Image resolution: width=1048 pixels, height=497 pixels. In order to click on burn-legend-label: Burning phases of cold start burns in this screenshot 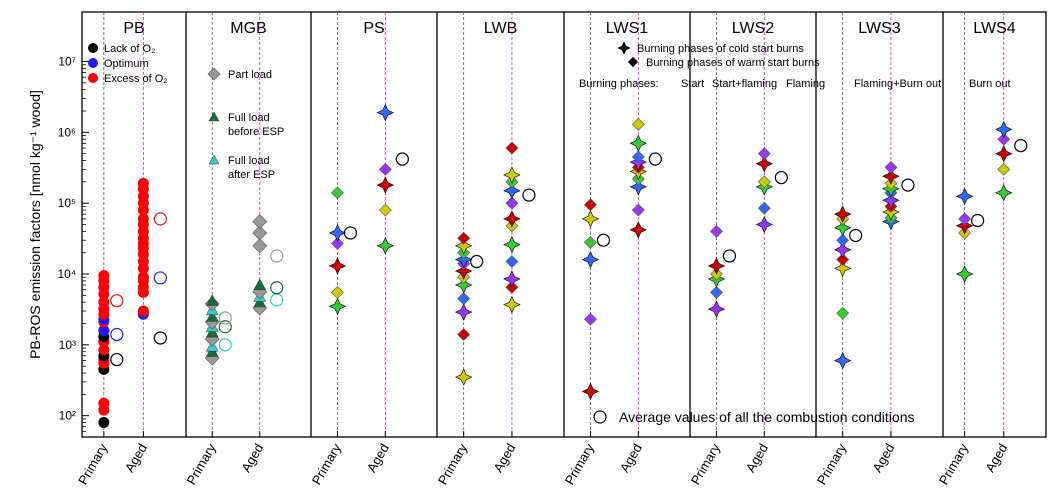, I will do `click(720, 49)`.